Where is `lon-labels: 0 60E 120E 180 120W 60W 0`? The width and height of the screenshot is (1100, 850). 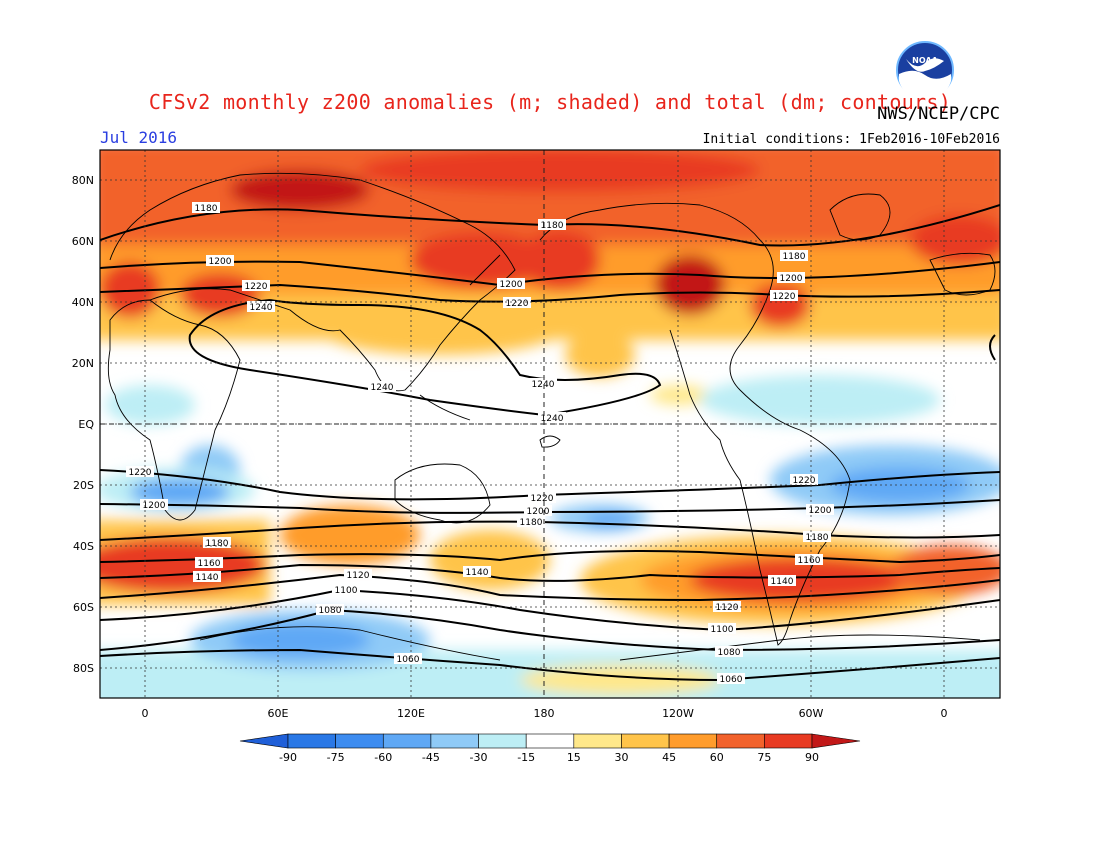
lon-labels: 0 60E 120E 180 120W 60W 0 is located at coordinates (545, 713).